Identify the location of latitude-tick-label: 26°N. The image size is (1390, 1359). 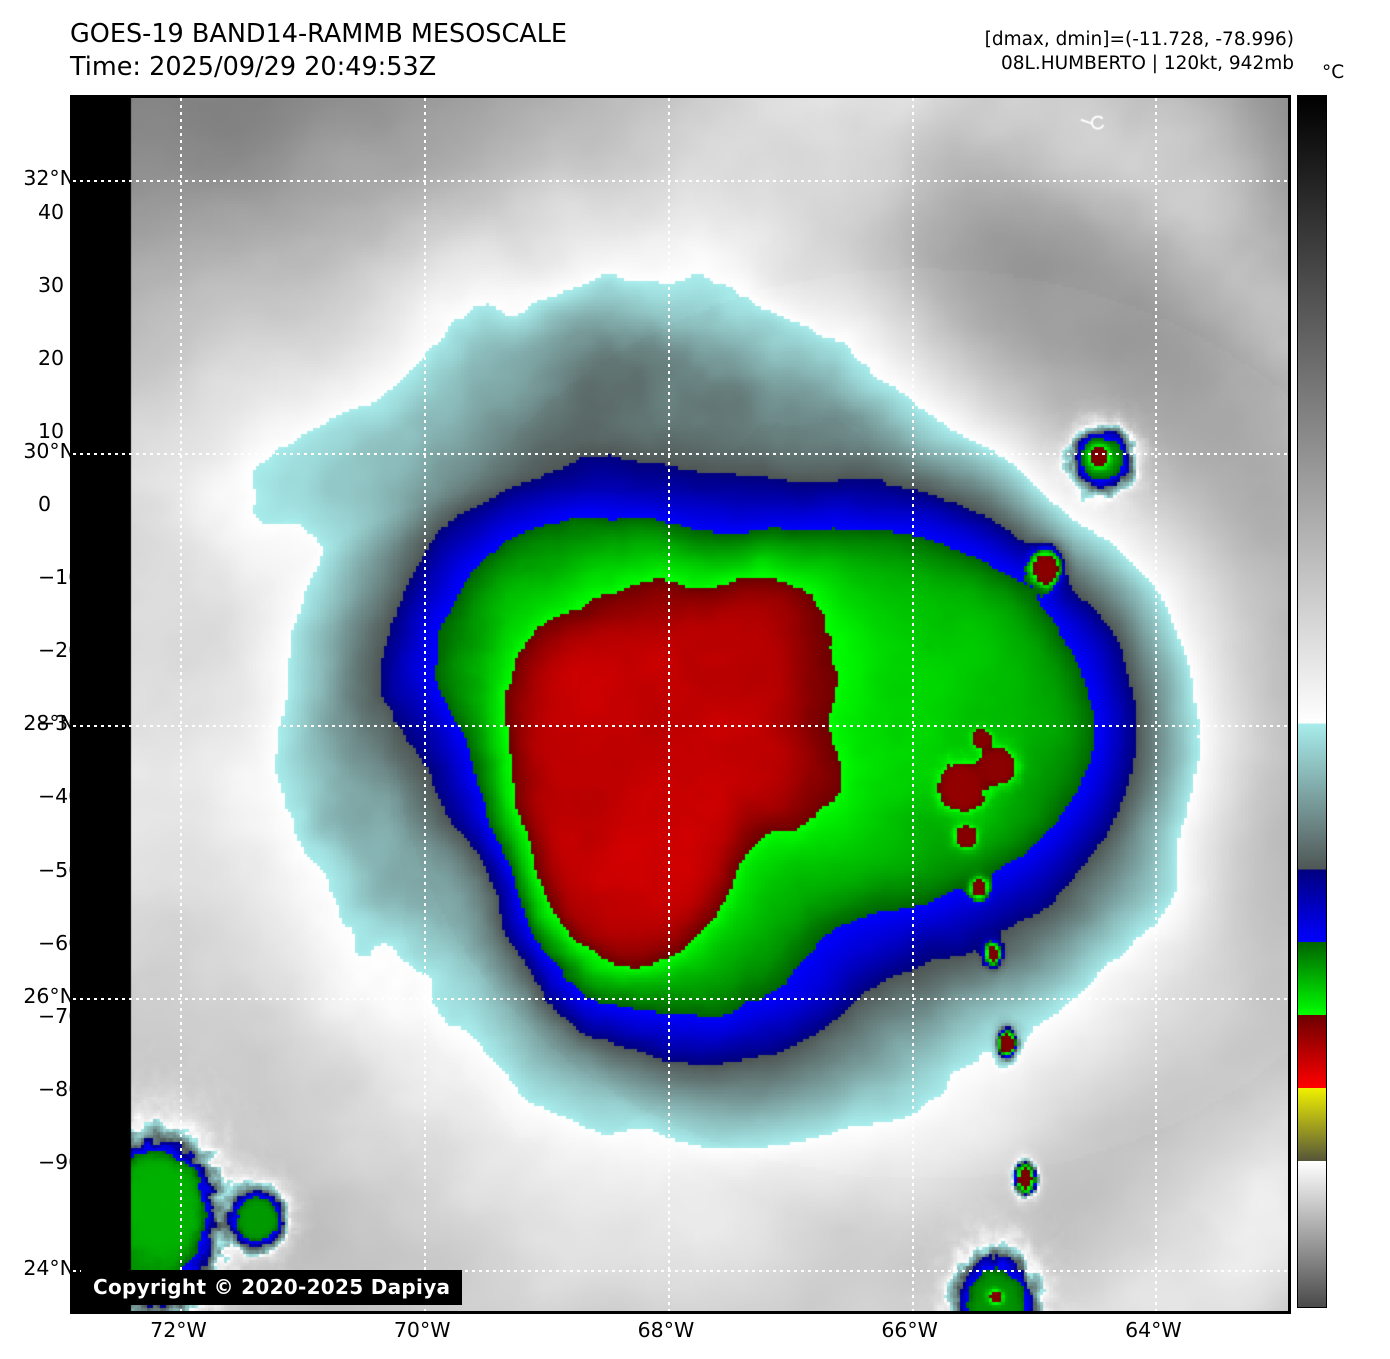
(49, 995).